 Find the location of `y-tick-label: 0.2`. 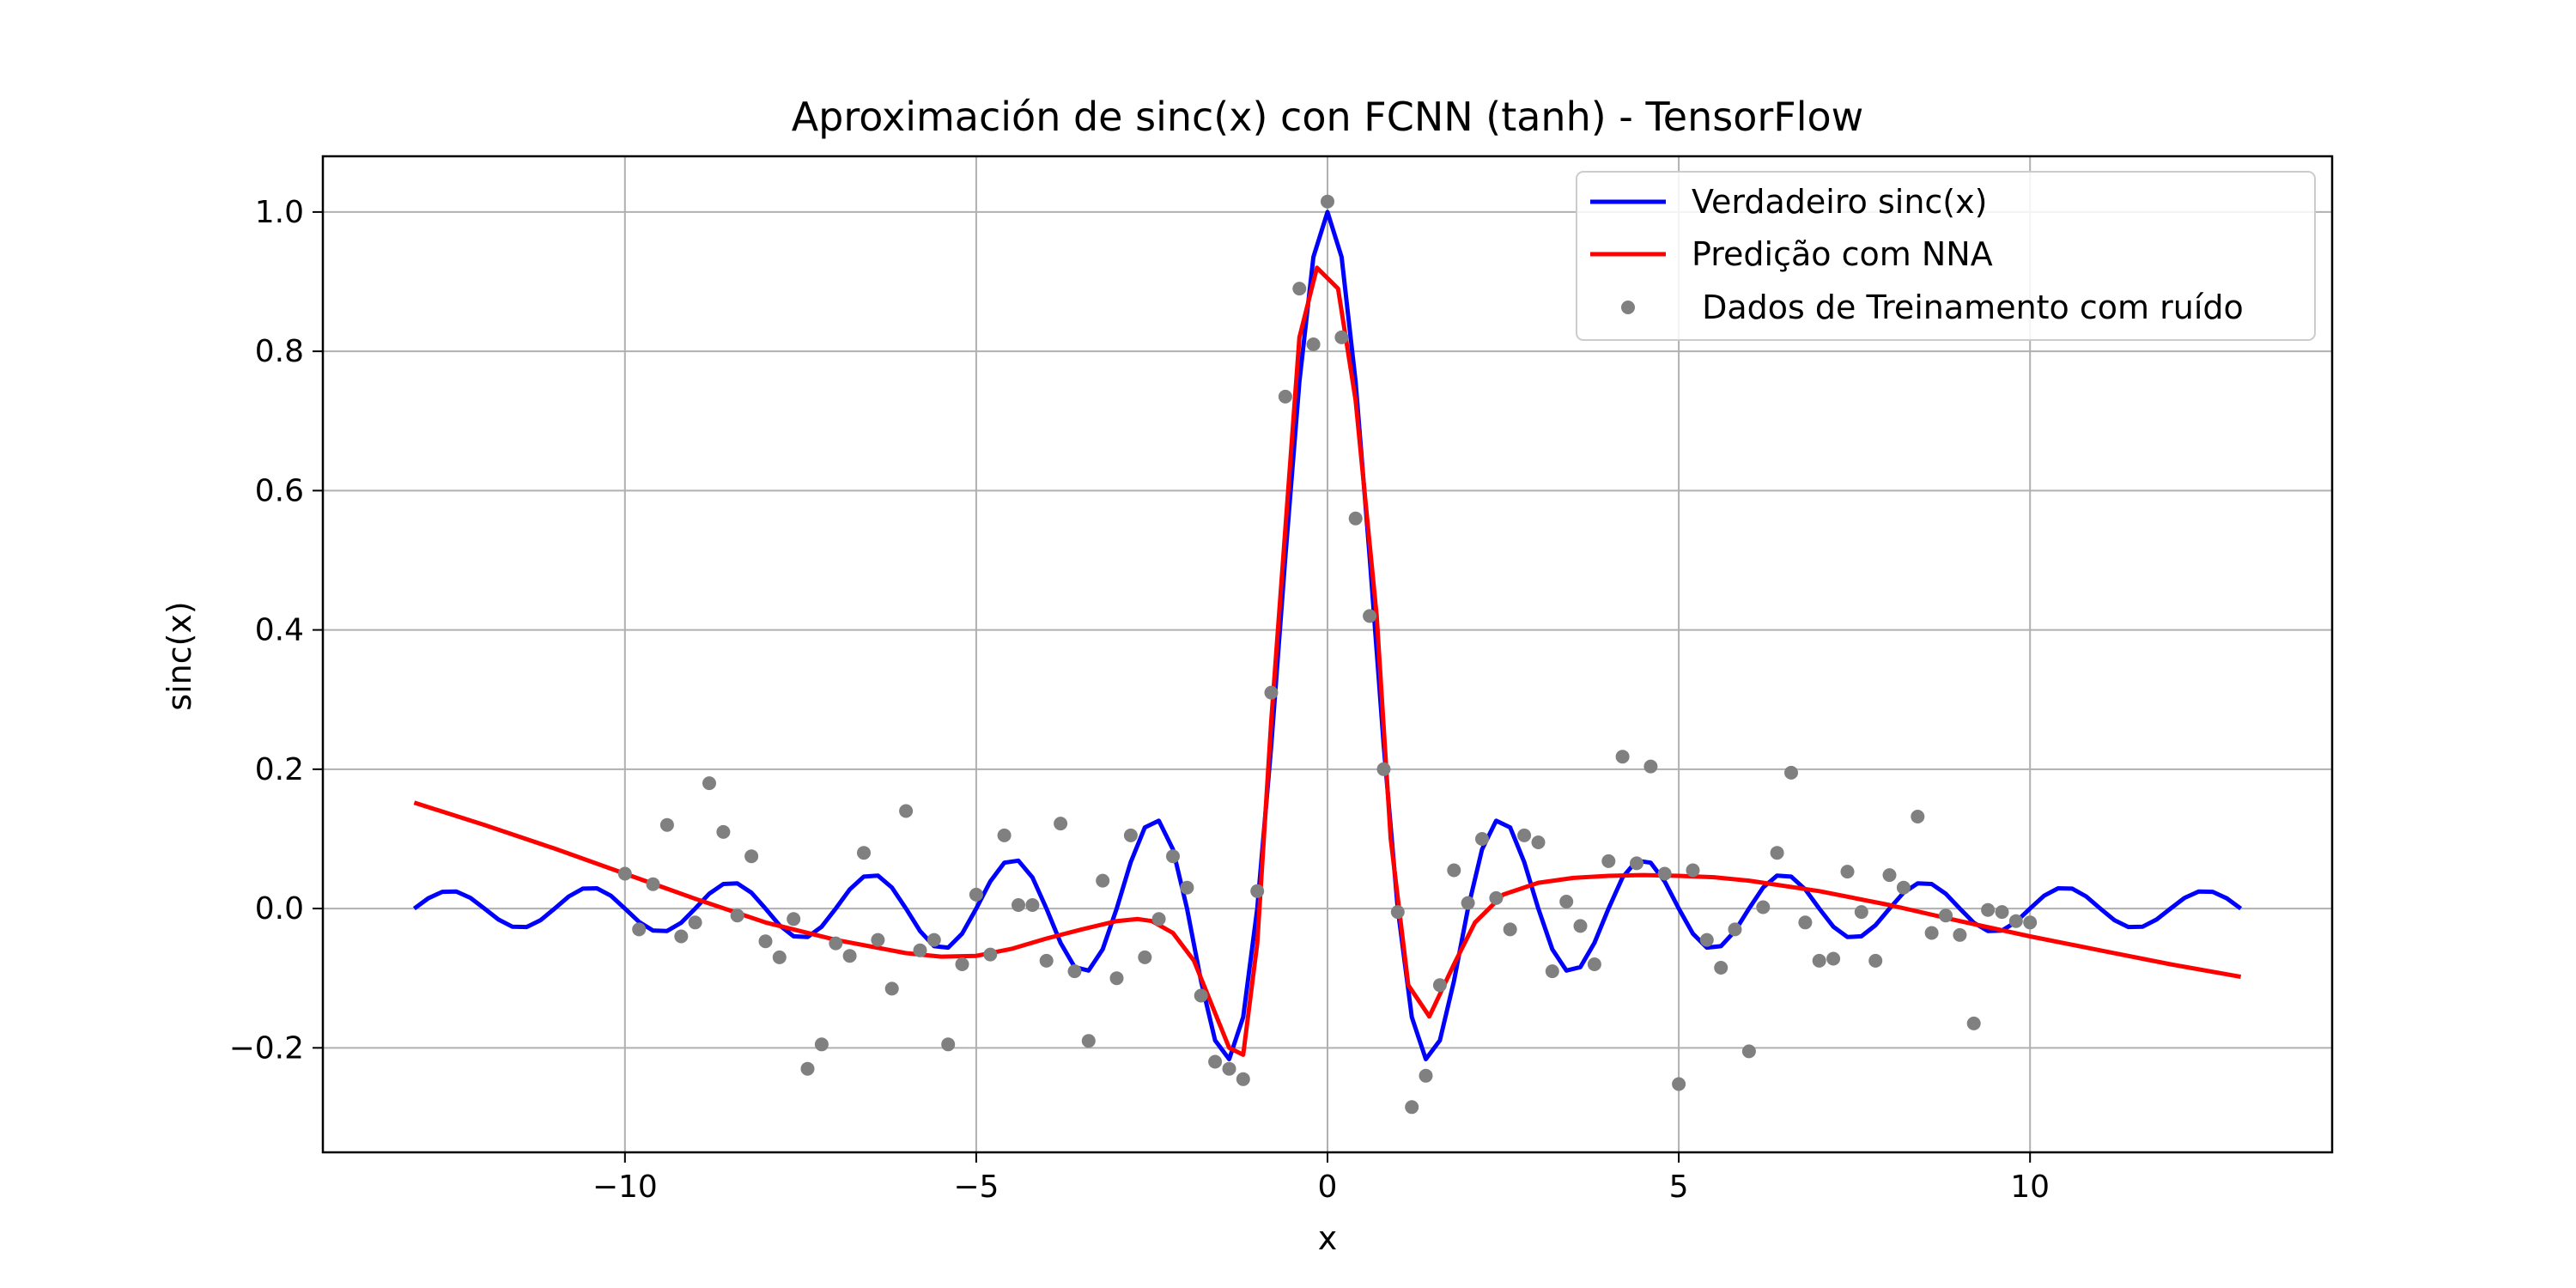

y-tick-label: 0.2 is located at coordinates (280, 770).